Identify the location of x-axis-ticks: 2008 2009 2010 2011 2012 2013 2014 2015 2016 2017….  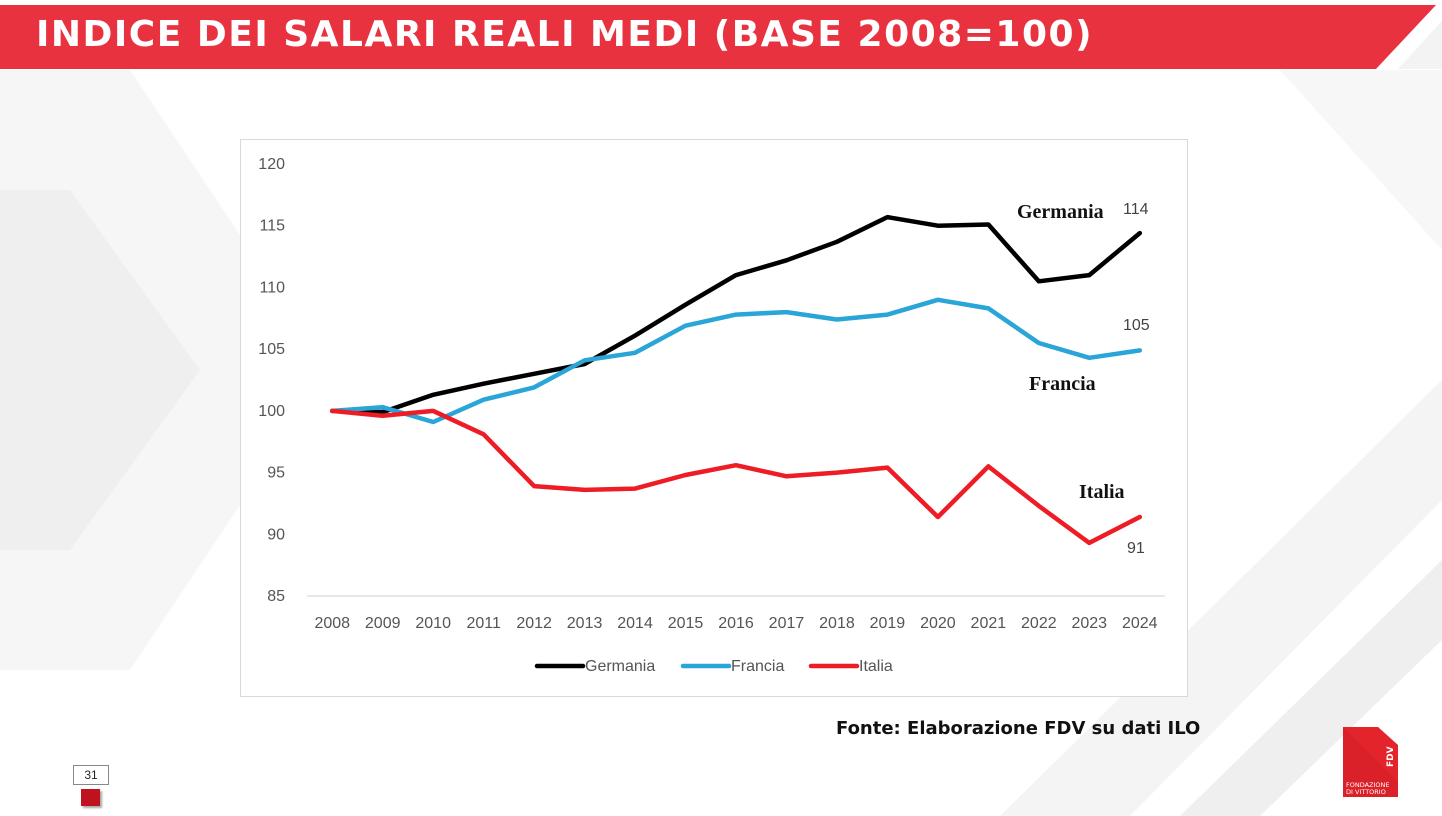
(735, 623).